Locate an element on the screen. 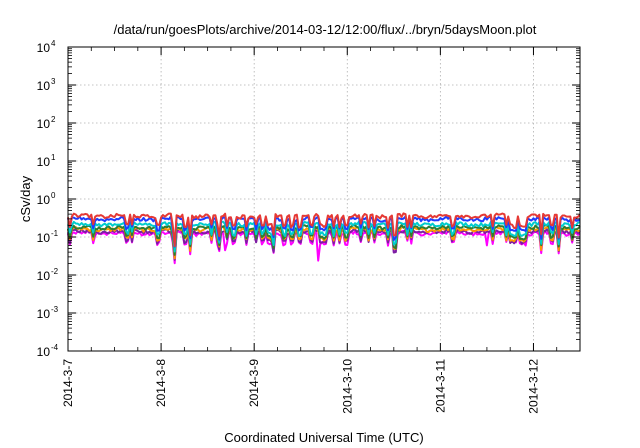 The width and height of the screenshot is (640, 448). x-tick-label: 2014-3-9 is located at coordinates (254, 383).